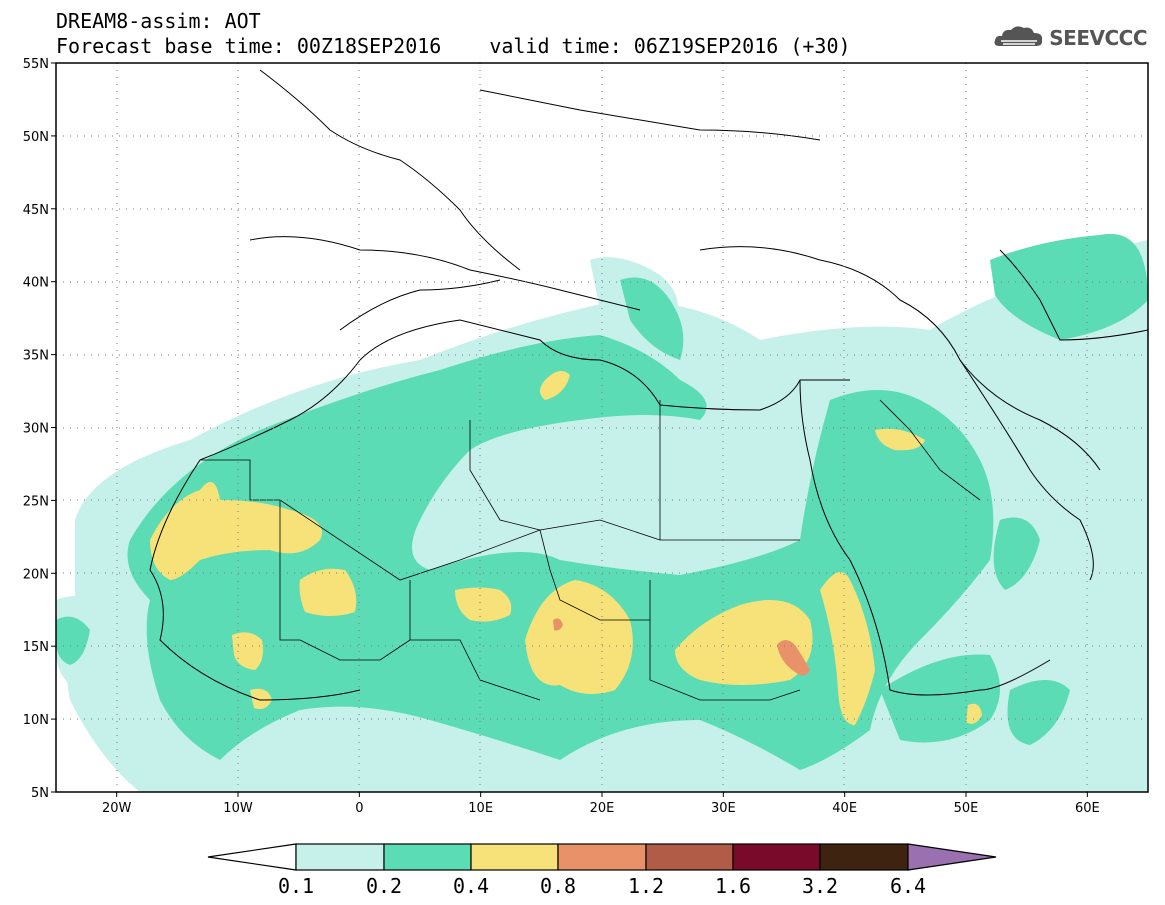  Describe the element at coordinates (249, 46) in the screenshot. I see `base-time: Forecast base time: 00Z18SEP2016` at that location.